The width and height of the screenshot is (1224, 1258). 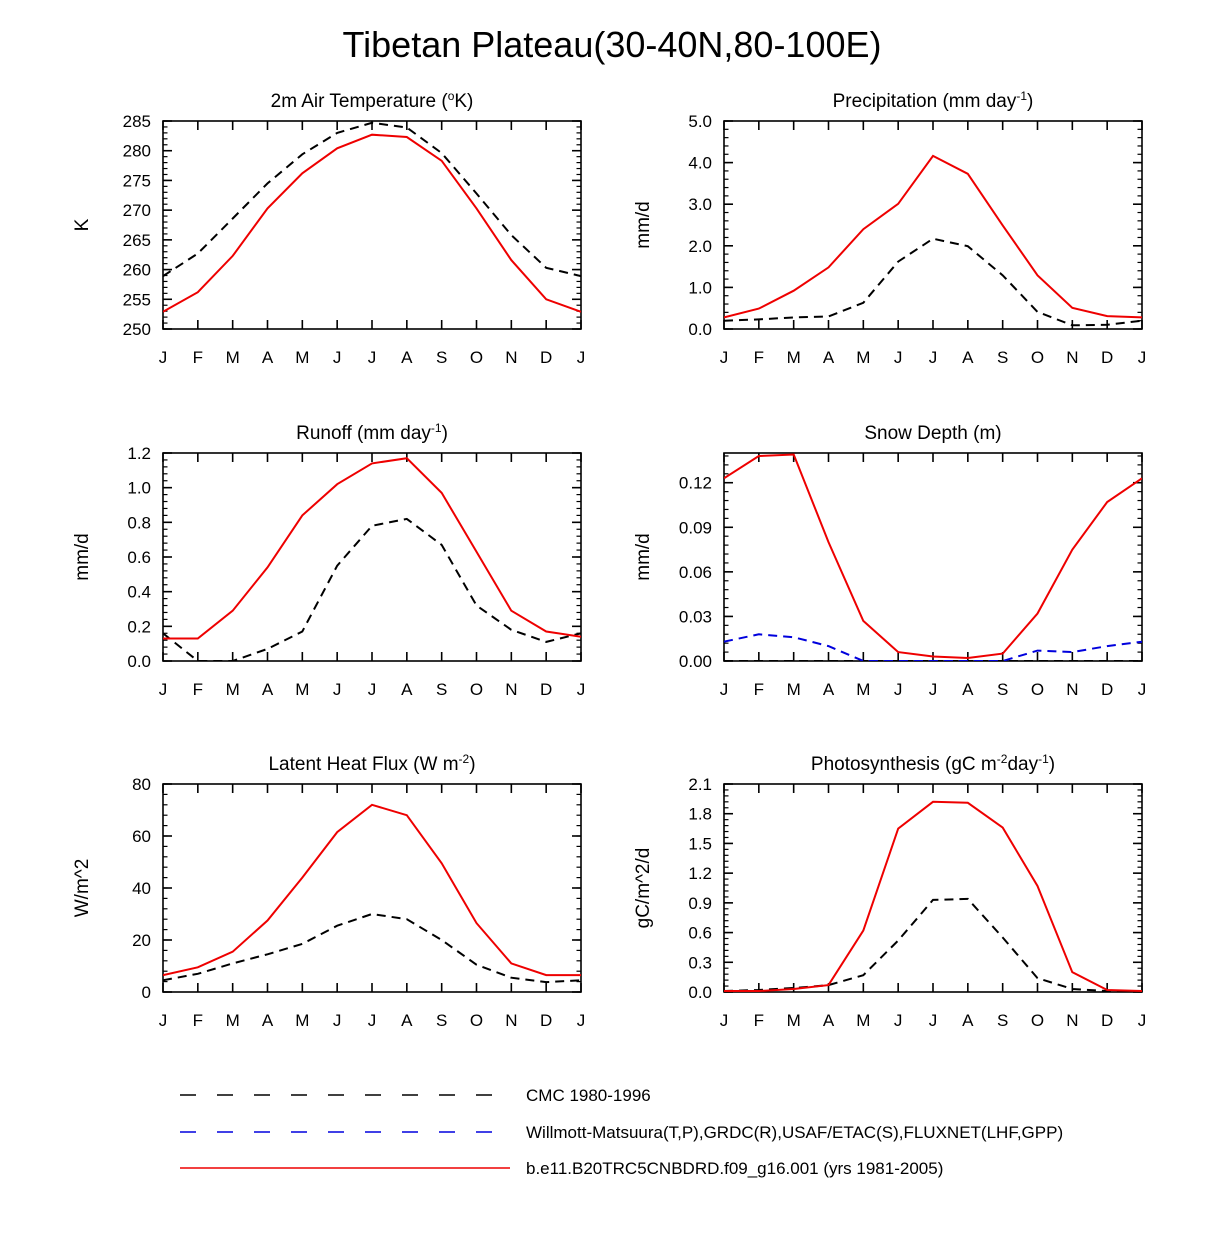 What do you see at coordinates (933, 100) in the screenshot?
I see `panel-title: Precipitation (mm day-1)` at bounding box center [933, 100].